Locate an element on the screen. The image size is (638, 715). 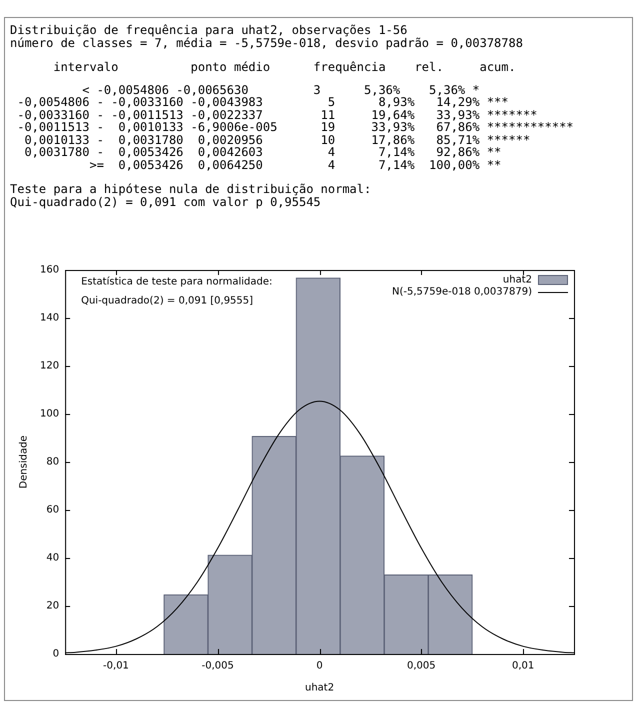
y-tick-label: 20 is located at coordinates (53, 606).